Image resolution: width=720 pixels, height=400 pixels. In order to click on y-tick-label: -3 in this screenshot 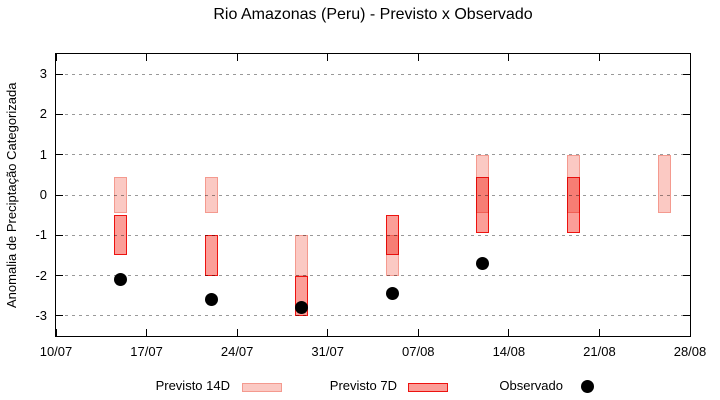, I will do `click(41, 315)`.